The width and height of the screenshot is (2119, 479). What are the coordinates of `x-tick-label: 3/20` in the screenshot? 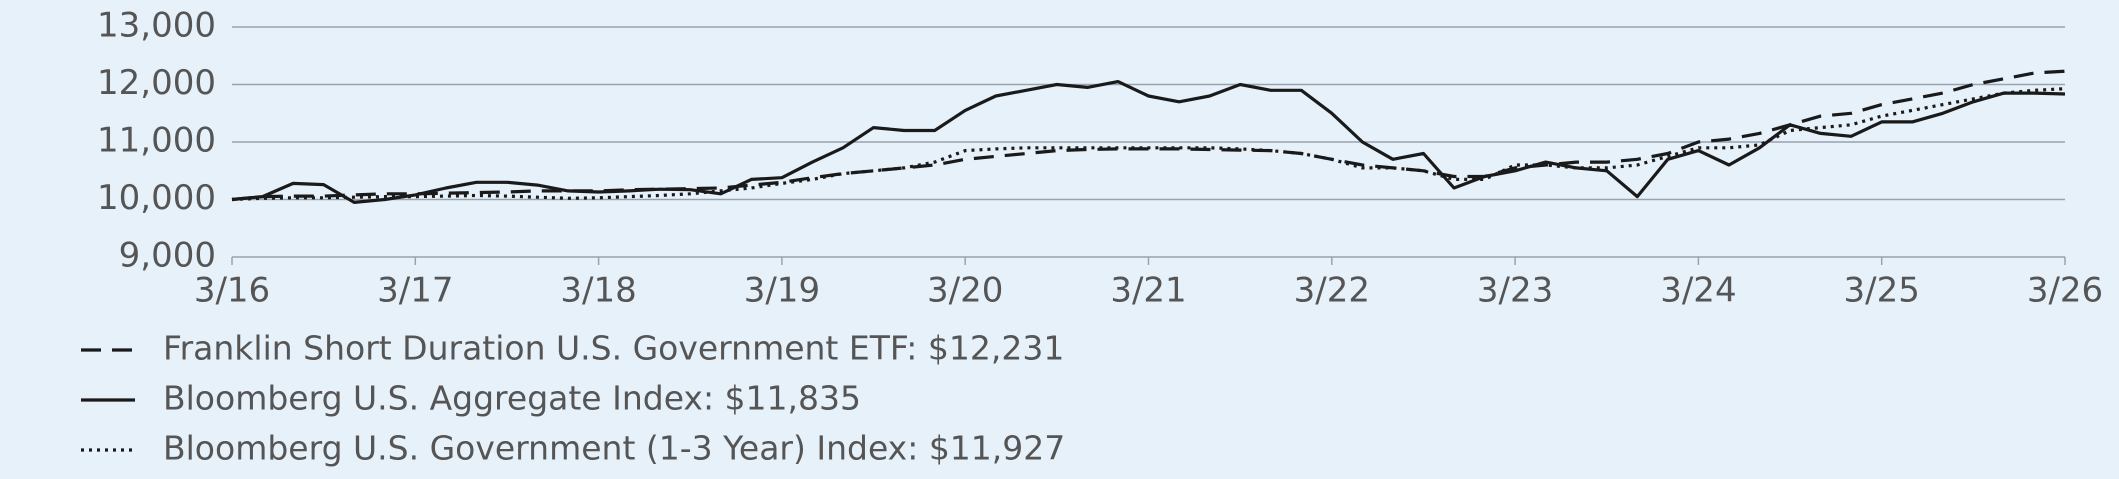 It's located at (965, 291).